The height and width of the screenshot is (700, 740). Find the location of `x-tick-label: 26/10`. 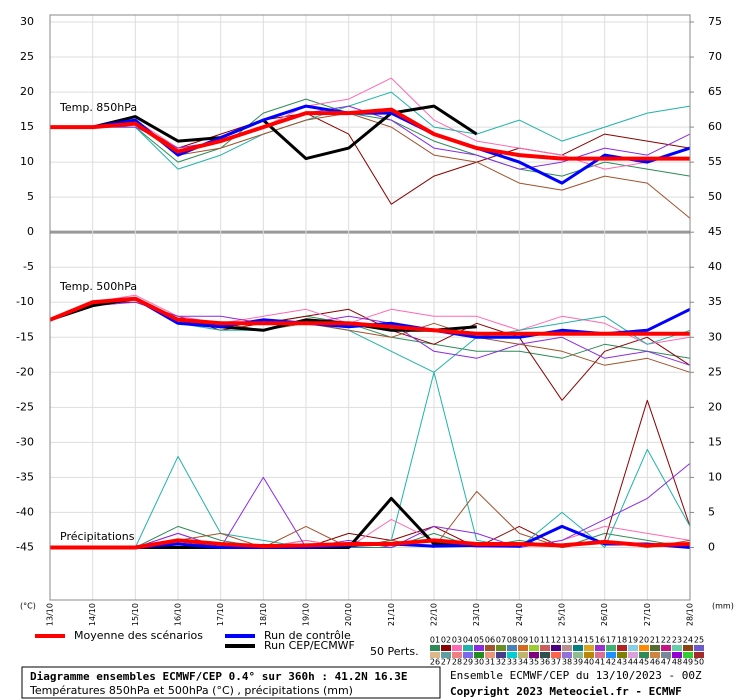

x-tick-label: 26/10 is located at coordinates (604, 614).